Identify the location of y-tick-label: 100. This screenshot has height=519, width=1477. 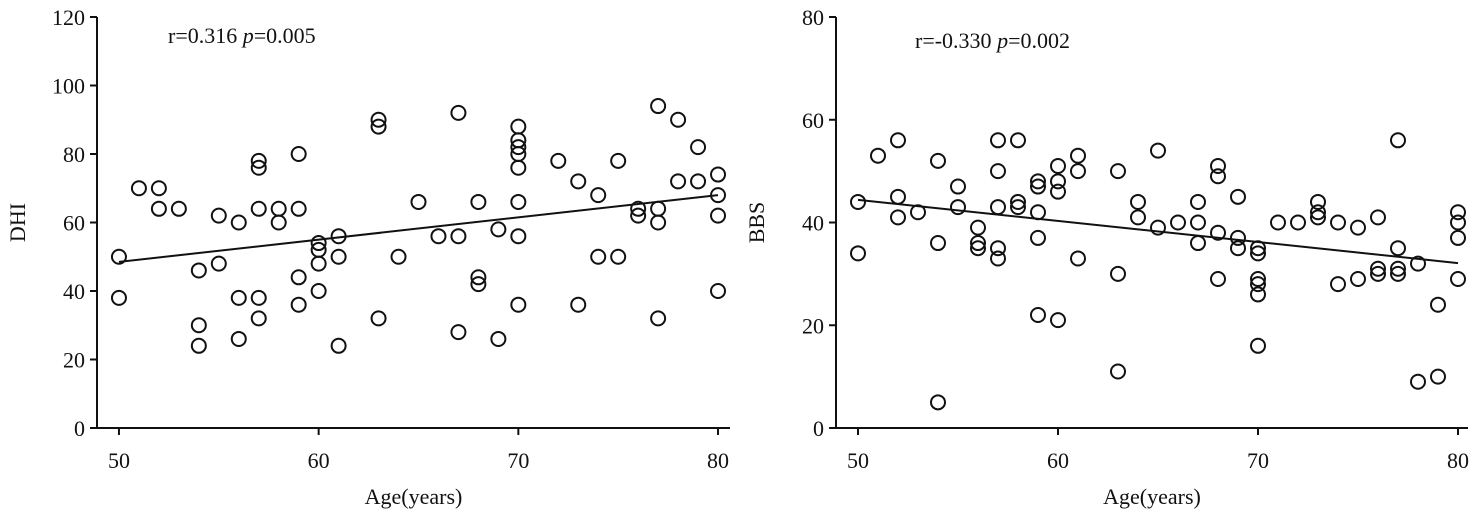
(68, 86).